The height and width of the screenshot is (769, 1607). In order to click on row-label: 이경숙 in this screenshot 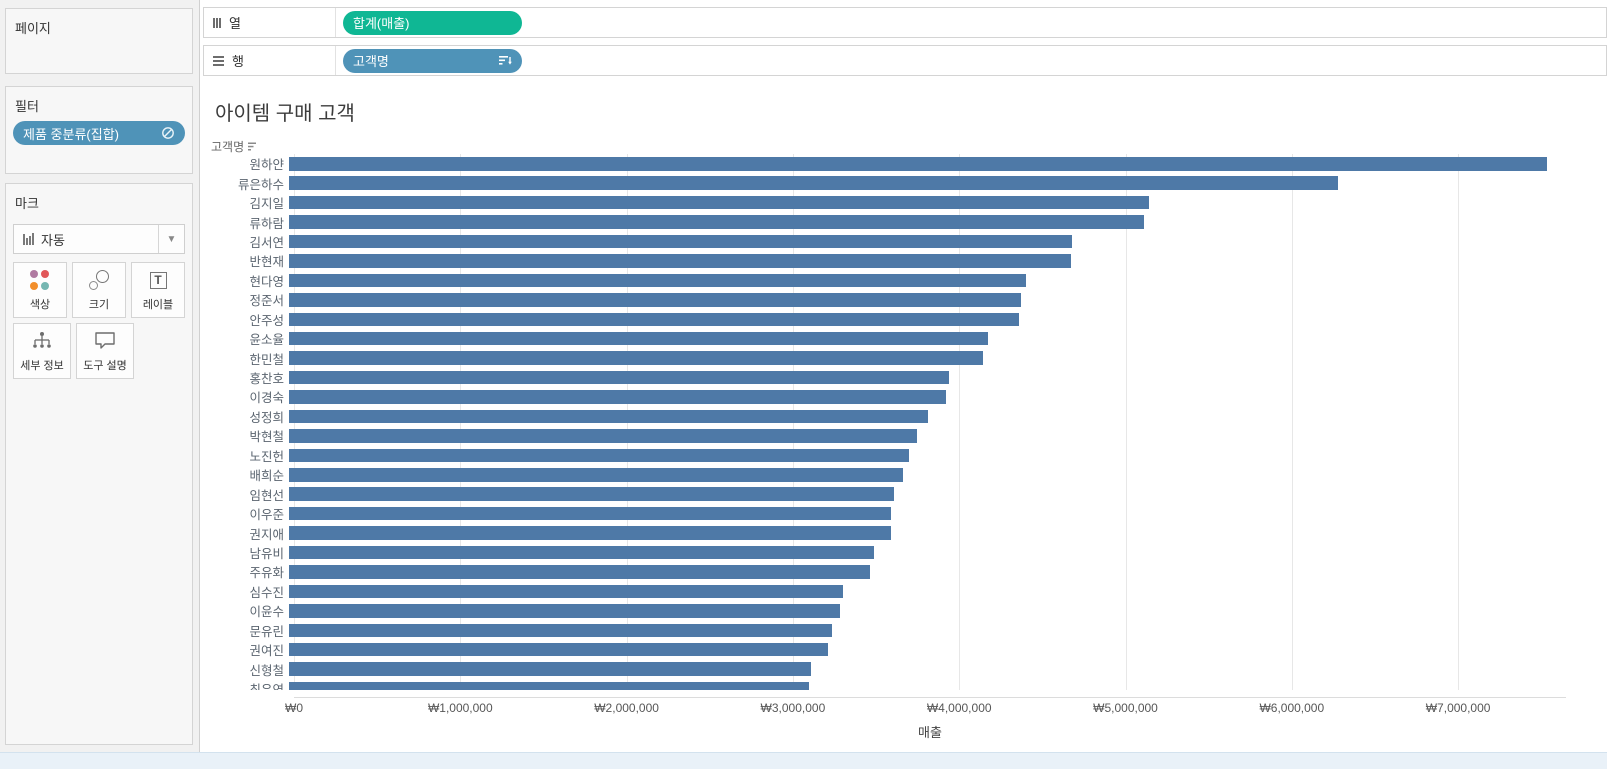, I will do `click(266, 398)`.